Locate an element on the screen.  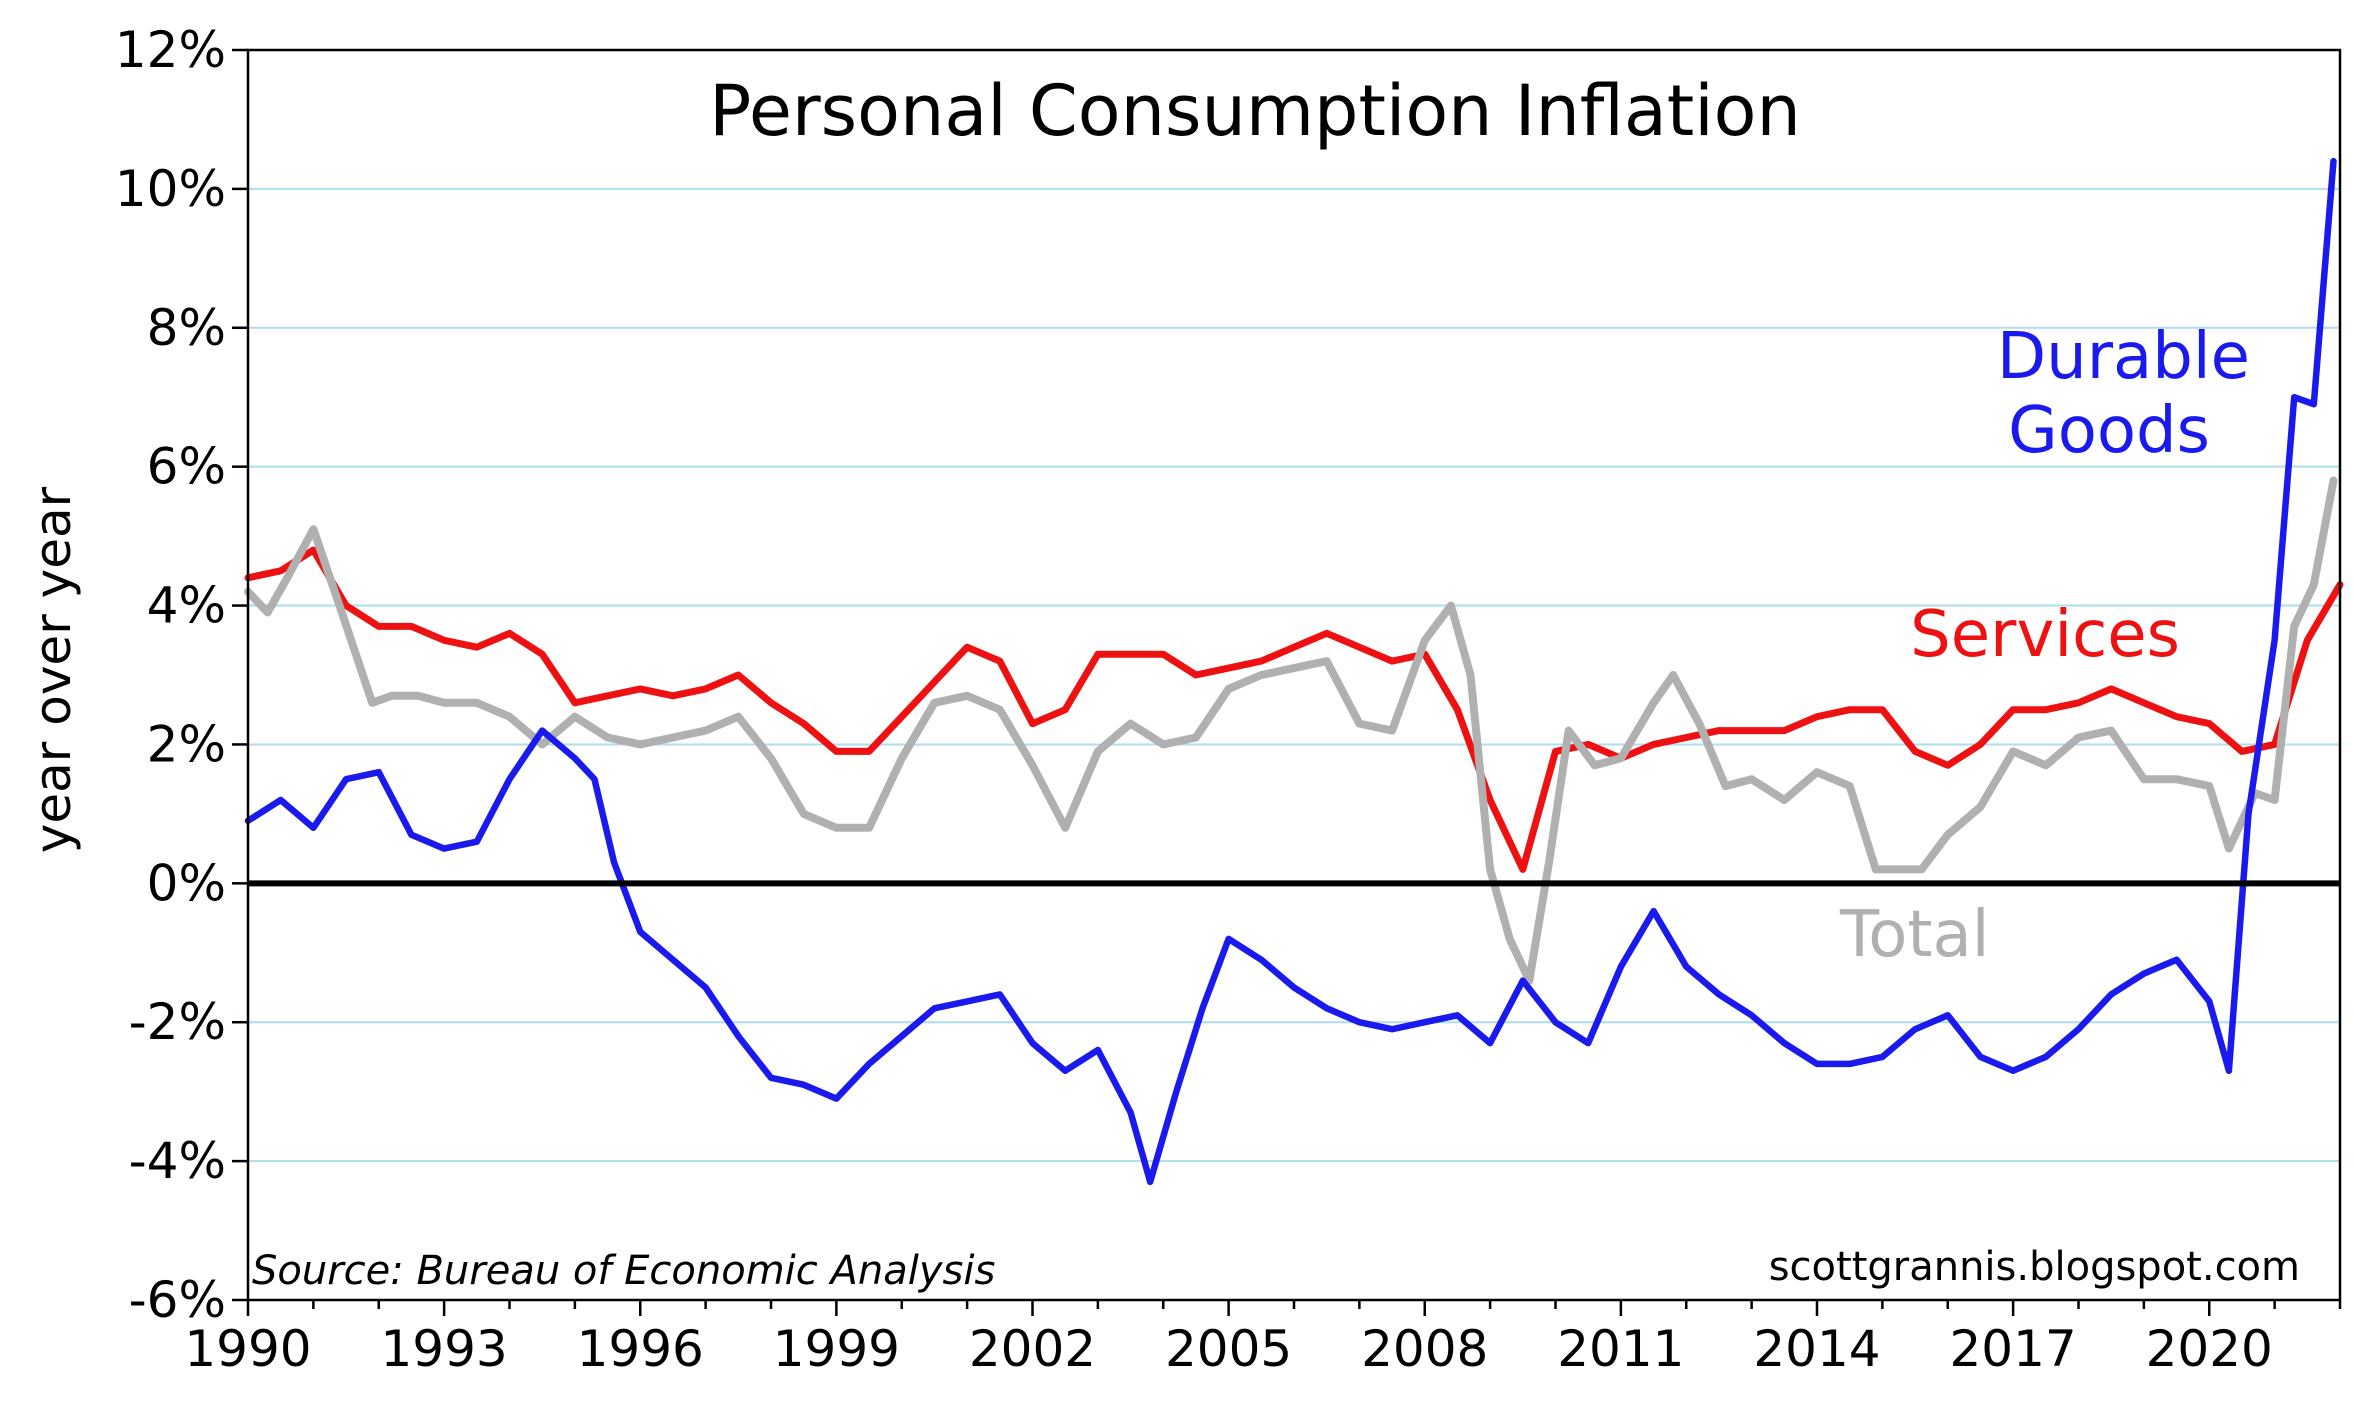
source-note: Source: Bureau of Economic Analysis is located at coordinates (623, 1271).